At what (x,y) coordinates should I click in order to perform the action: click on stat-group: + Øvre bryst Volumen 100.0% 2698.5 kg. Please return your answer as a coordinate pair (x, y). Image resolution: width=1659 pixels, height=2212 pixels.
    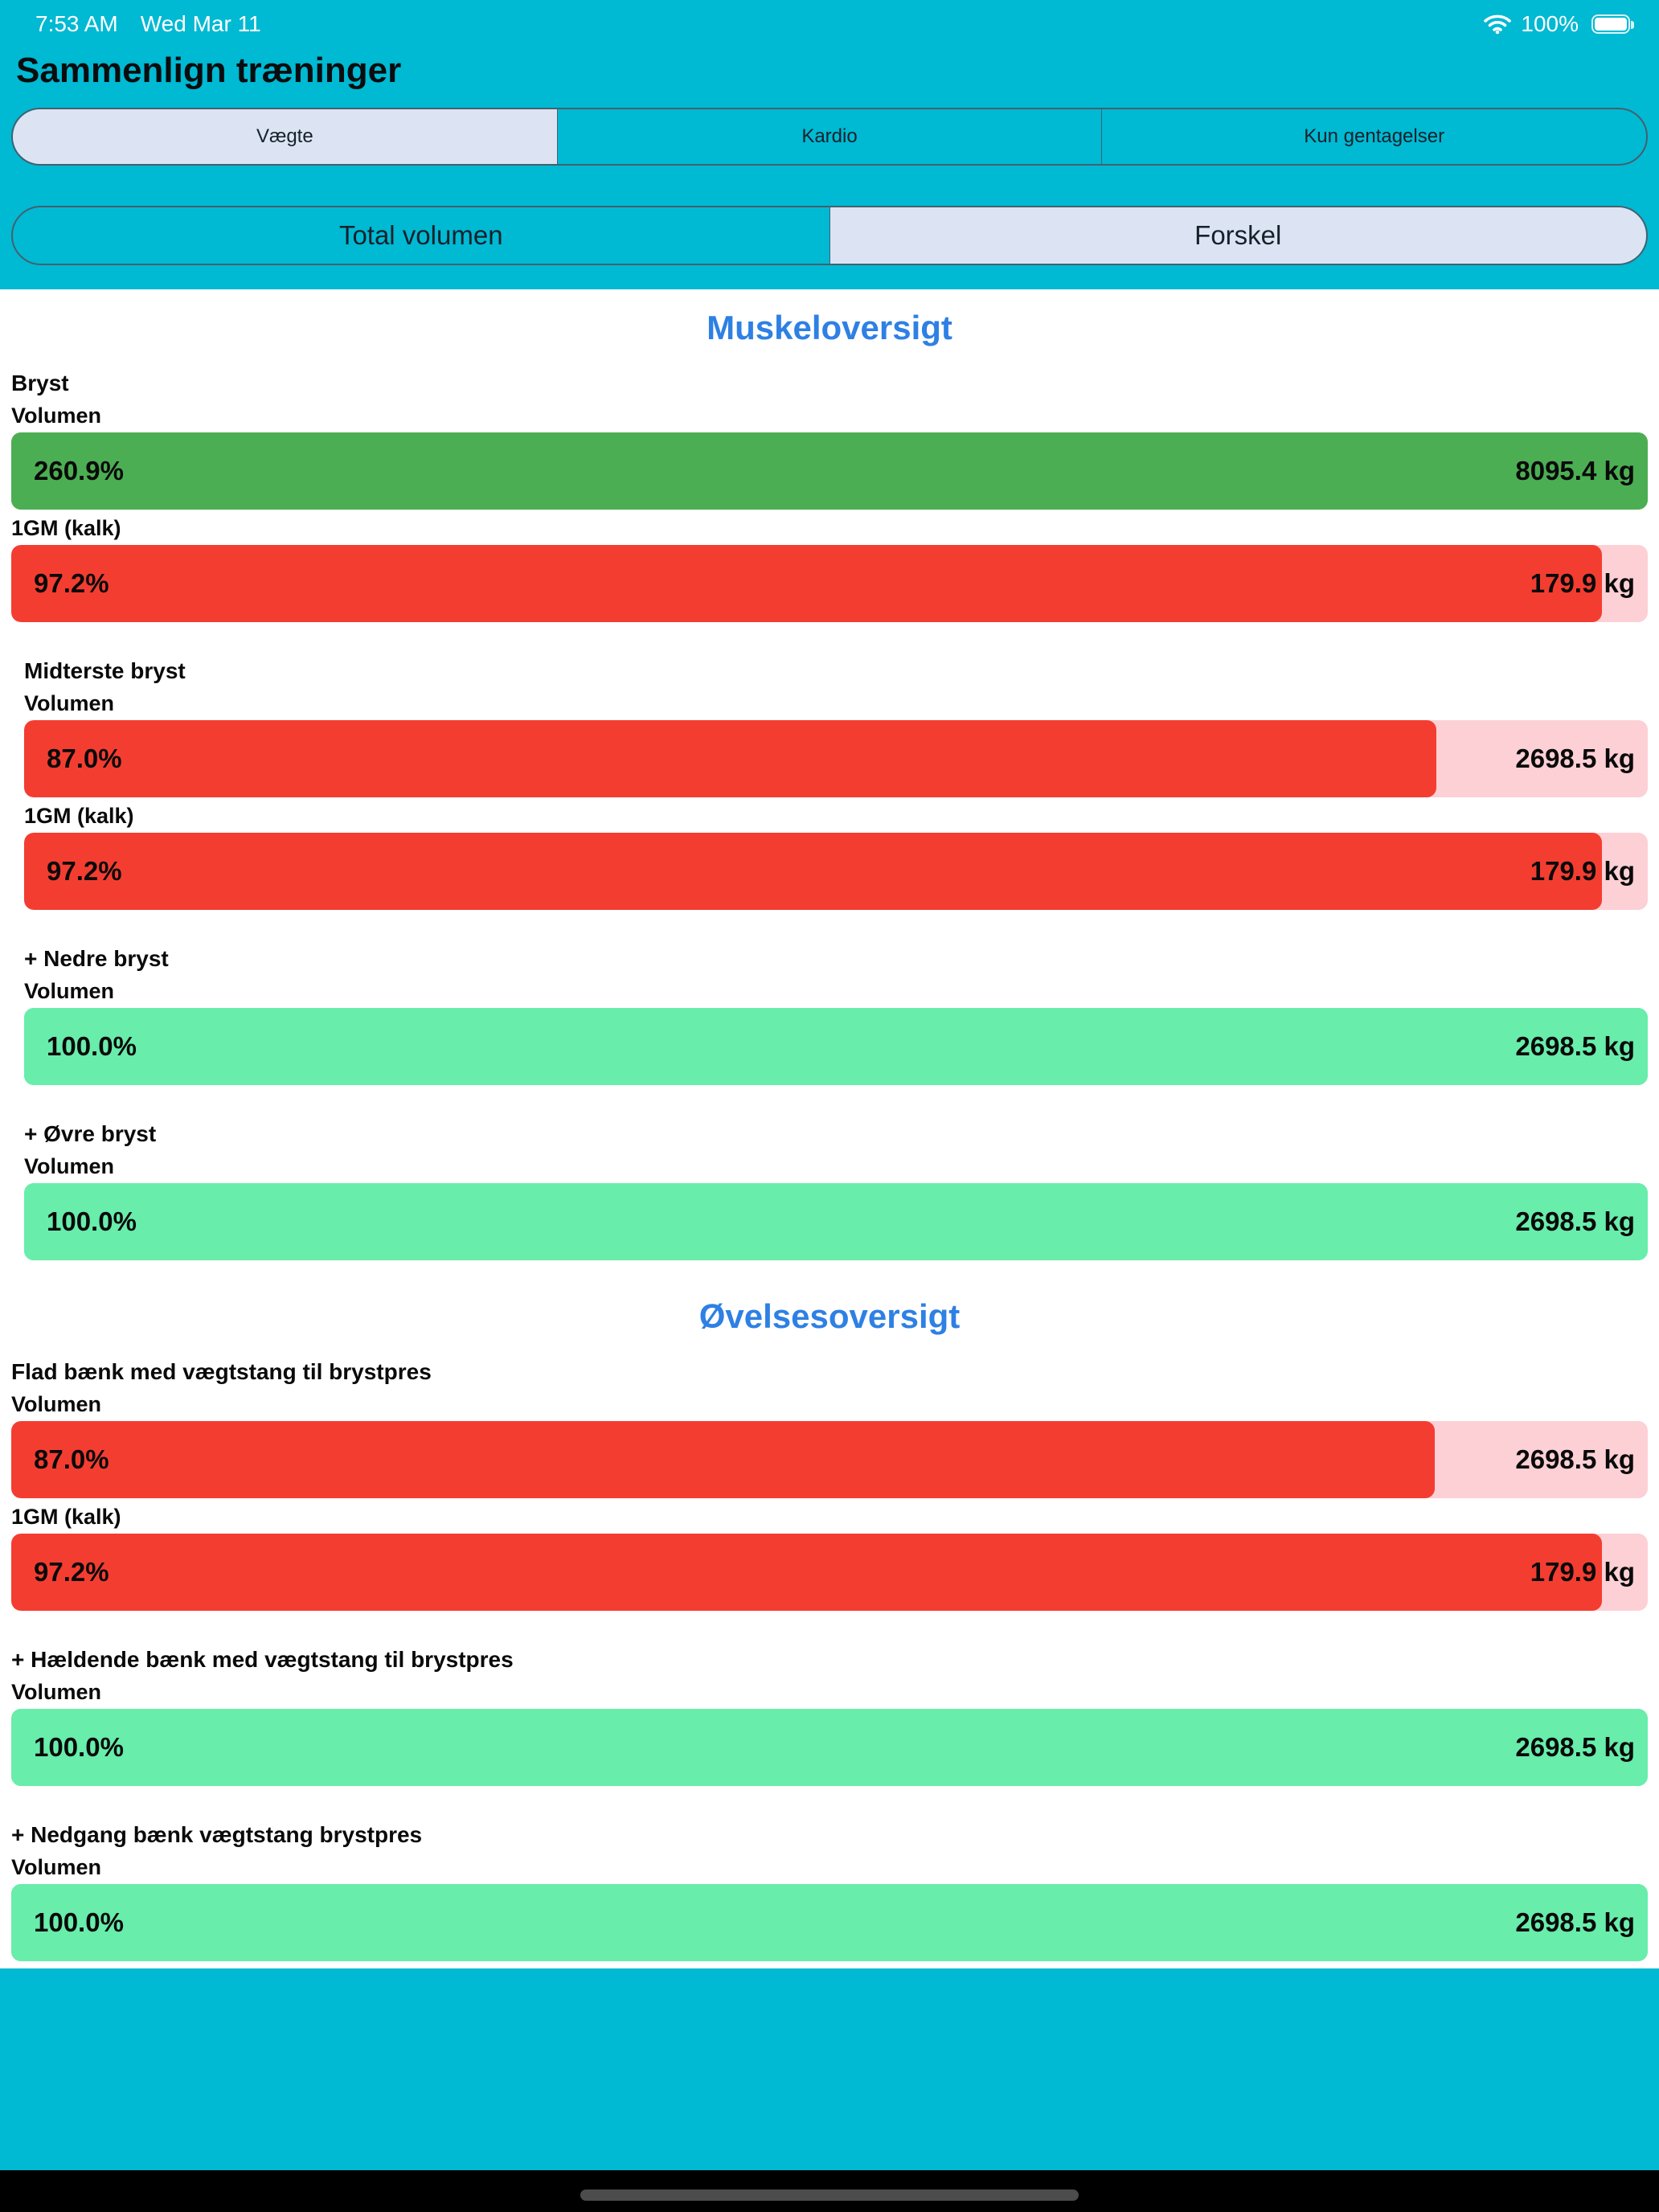
    Looking at the image, I should click on (836, 1190).